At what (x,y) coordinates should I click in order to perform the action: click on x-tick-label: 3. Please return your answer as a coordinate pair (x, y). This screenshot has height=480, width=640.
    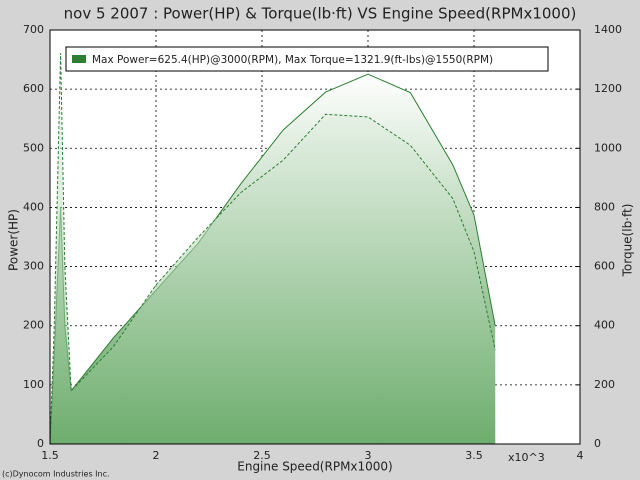
    Looking at the image, I should click on (368, 455).